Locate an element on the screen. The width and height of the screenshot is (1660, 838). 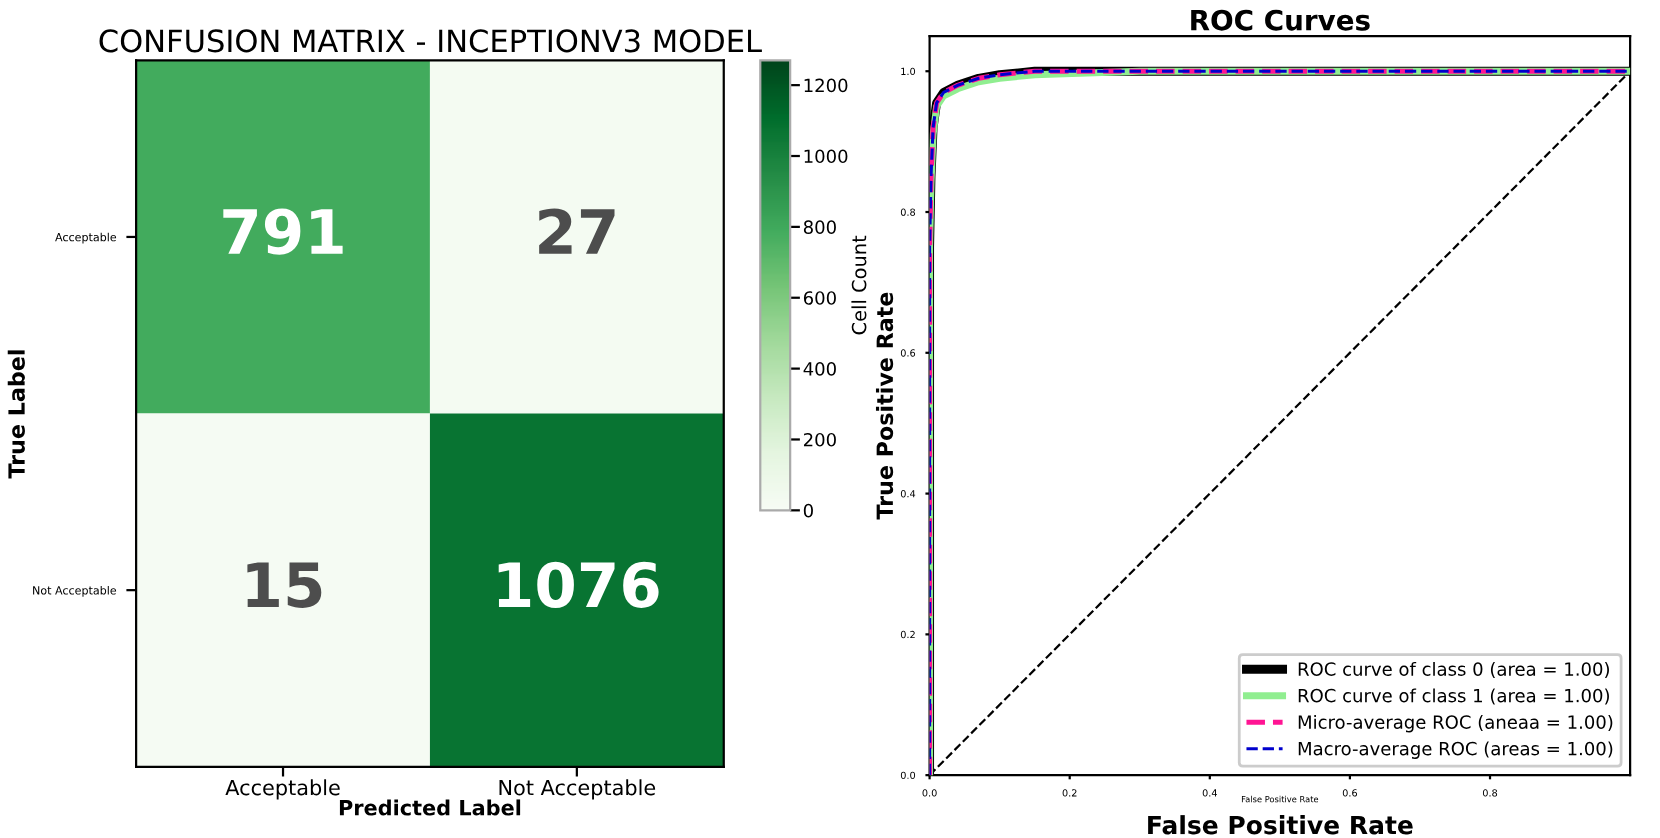
chart-title: CONFUSION MATRIX - INCEPTIONV3 MODEL is located at coordinates (430, 41).